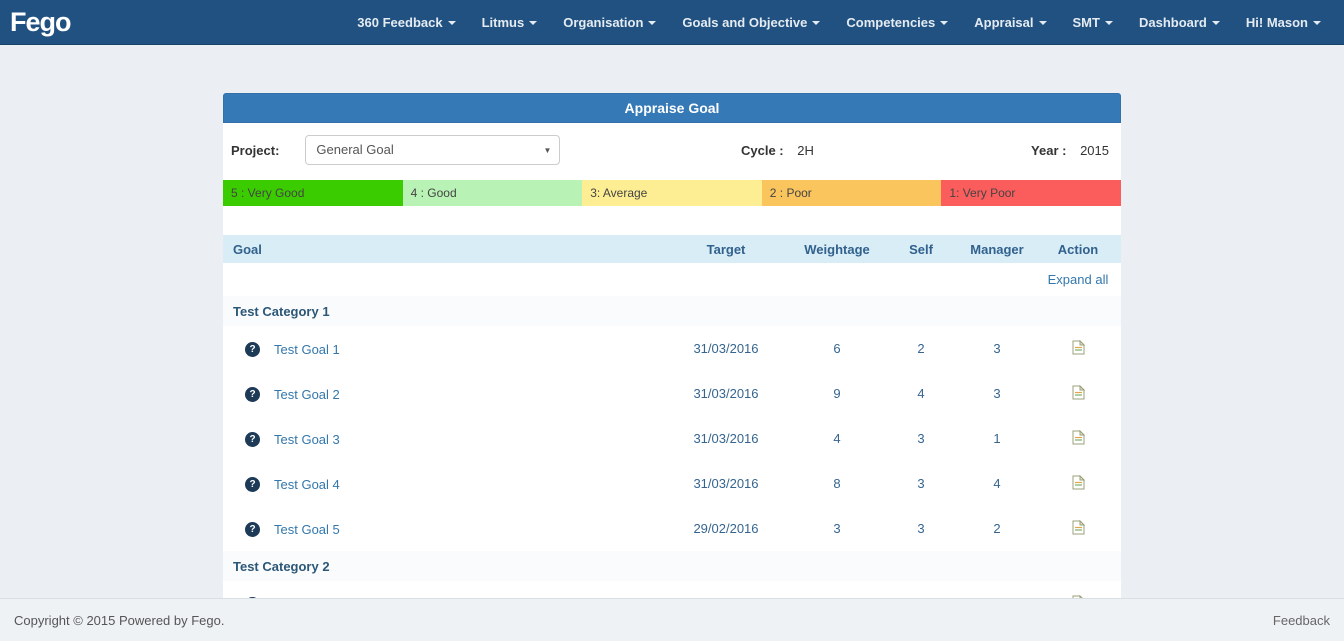 The height and width of the screenshot is (641, 1344). Describe the element at coordinates (255, 150) in the screenshot. I see `project-label: Project:` at that location.